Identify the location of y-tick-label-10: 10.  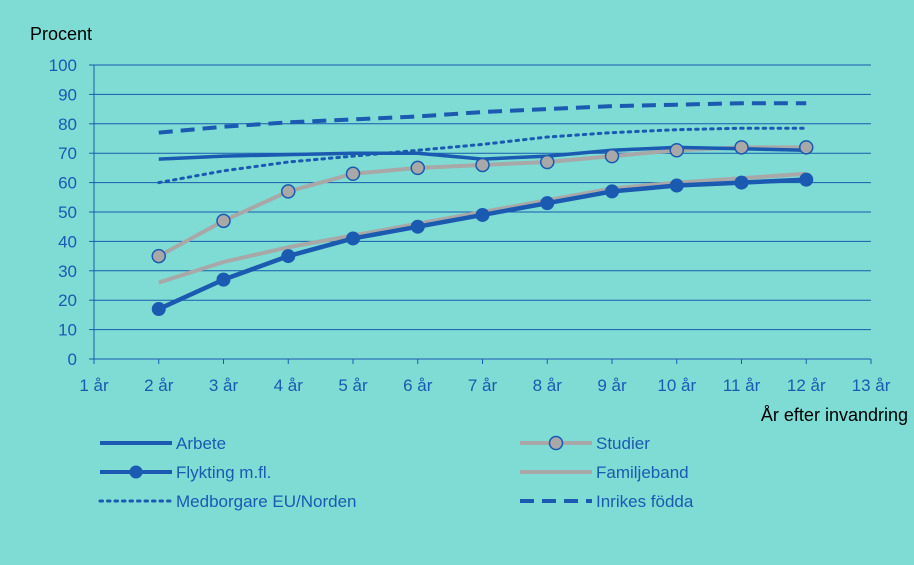
(67, 330).